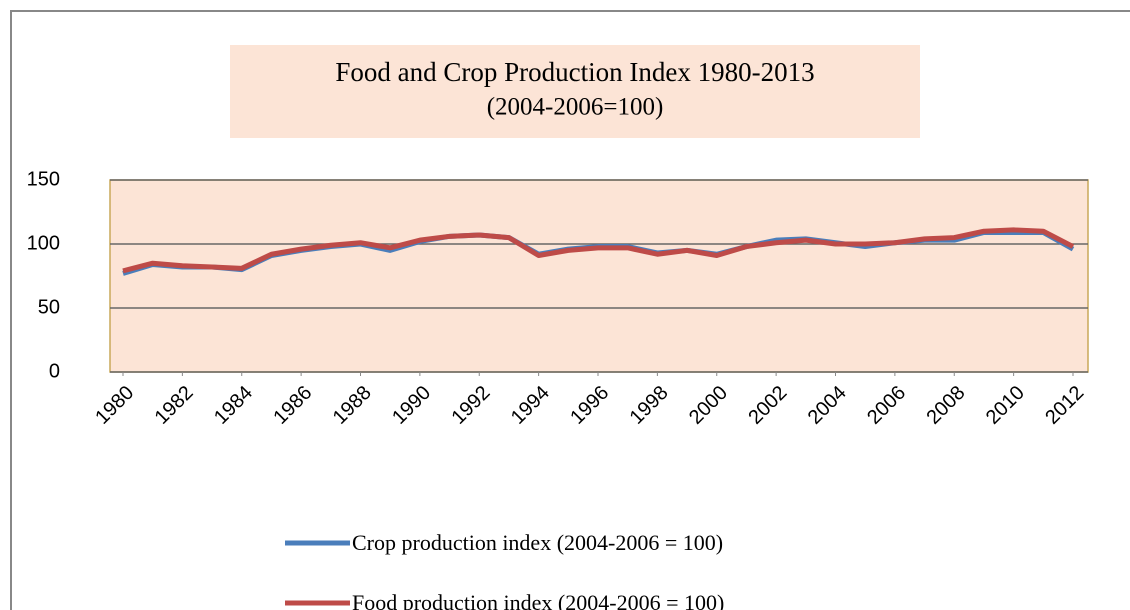  I want to click on x-tick-label: 1986, so click(292, 405).